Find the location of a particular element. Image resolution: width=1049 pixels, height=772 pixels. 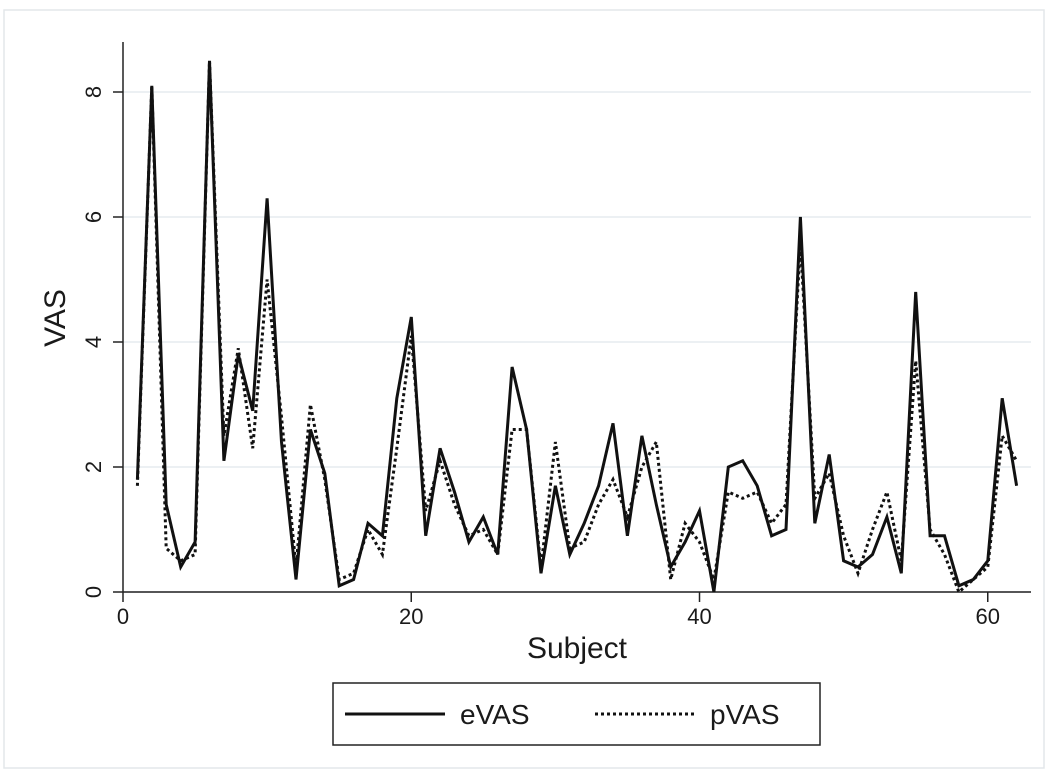

x-tick-label-20: 20 is located at coordinates (411, 616).